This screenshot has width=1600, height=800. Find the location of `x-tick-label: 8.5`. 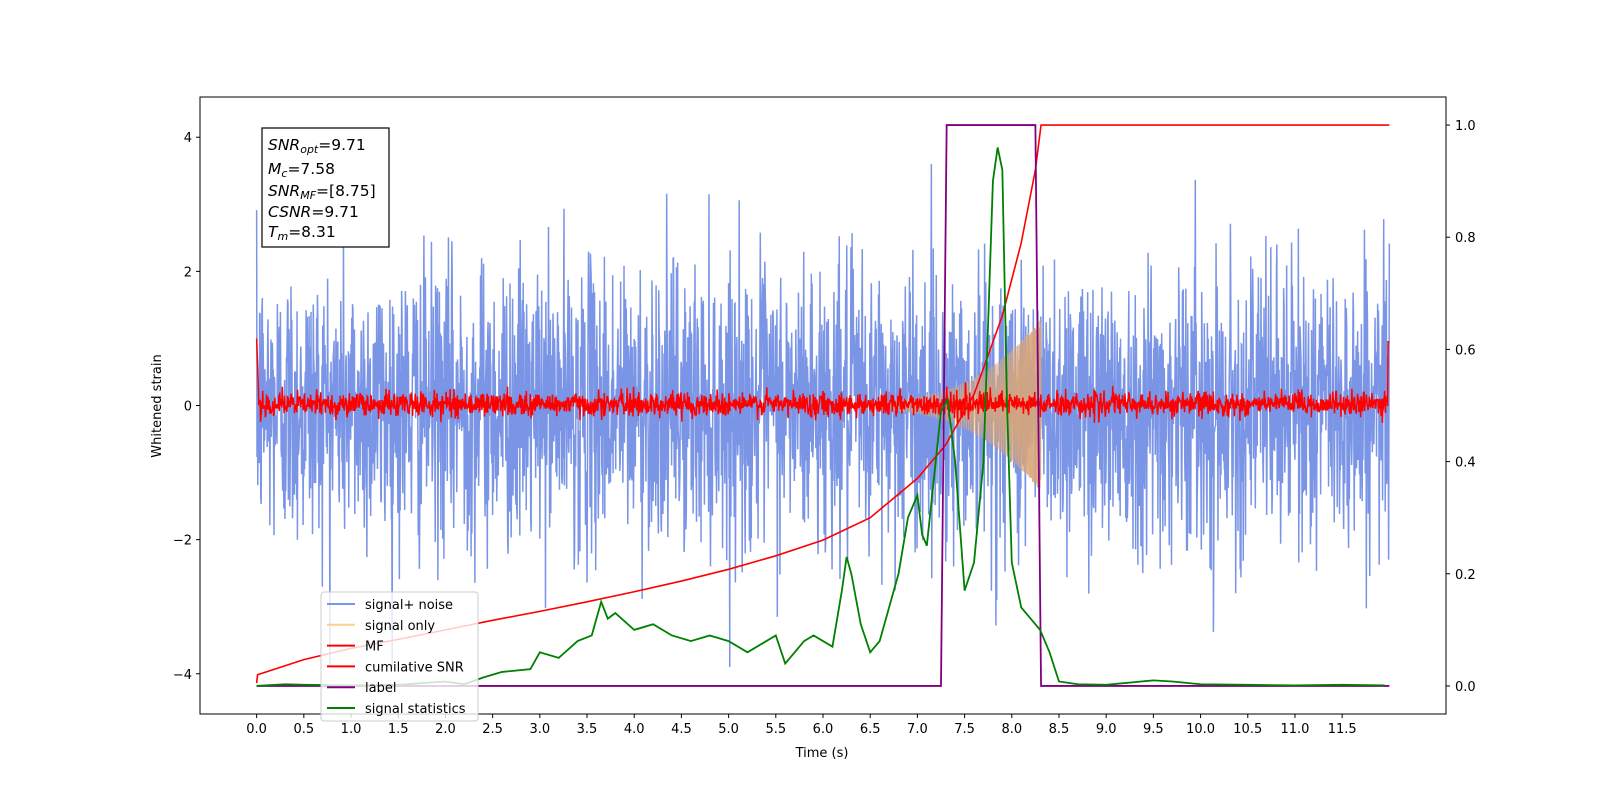

x-tick-label: 8.5 is located at coordinates (1059, 729).